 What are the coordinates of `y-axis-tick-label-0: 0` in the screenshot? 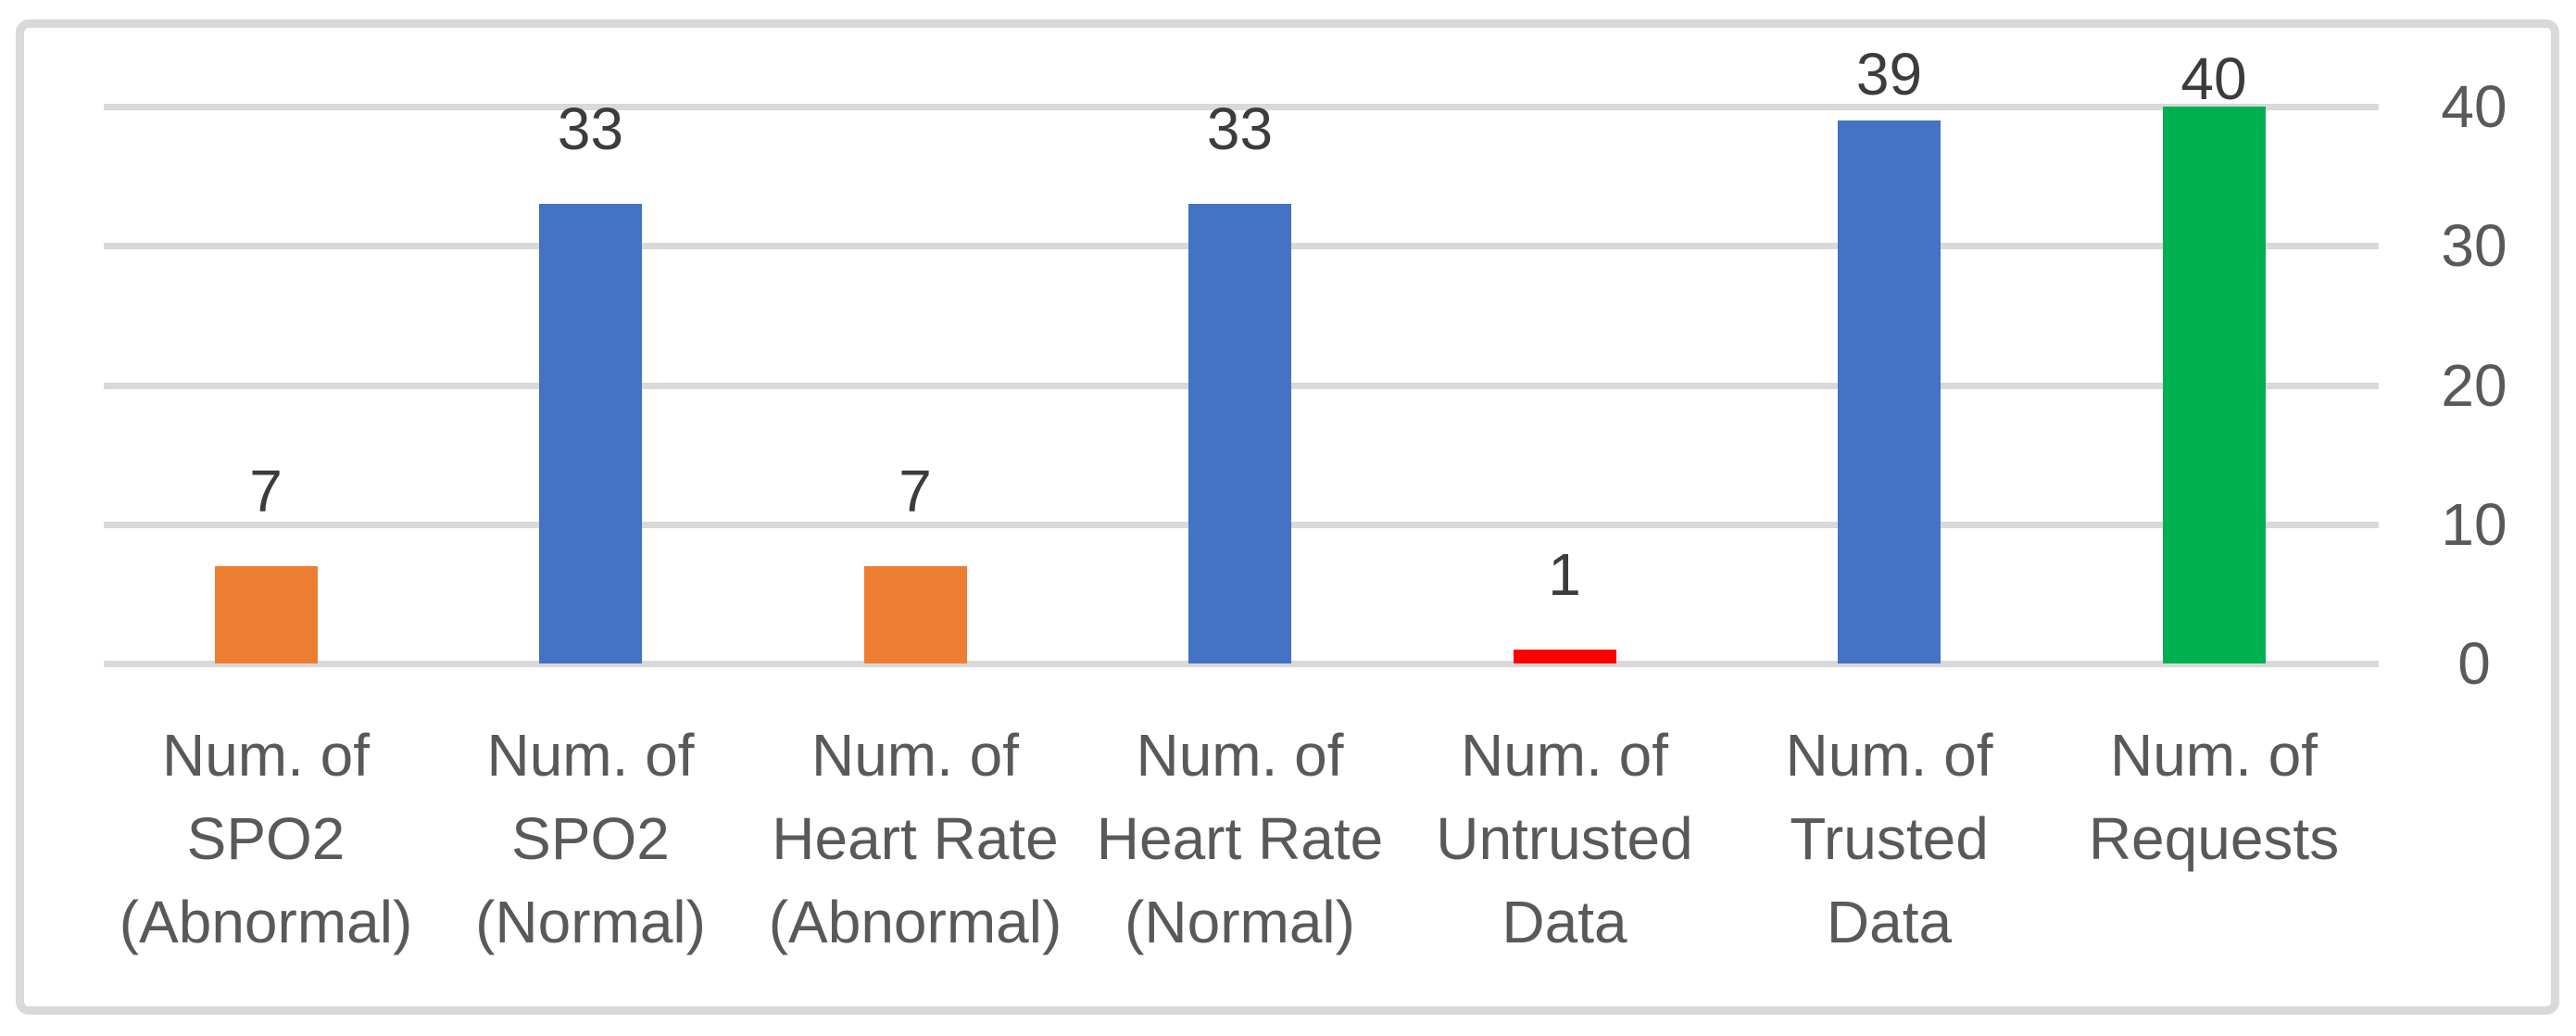 It's located at (2474, 663).